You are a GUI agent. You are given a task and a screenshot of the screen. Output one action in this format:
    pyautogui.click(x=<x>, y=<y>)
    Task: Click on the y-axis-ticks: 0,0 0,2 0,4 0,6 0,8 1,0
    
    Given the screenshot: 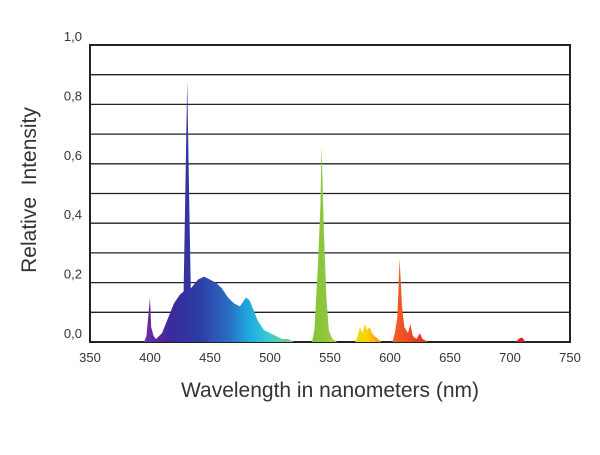 What is the action you would take?
    pyautogui.click(x=73, y=185)
    